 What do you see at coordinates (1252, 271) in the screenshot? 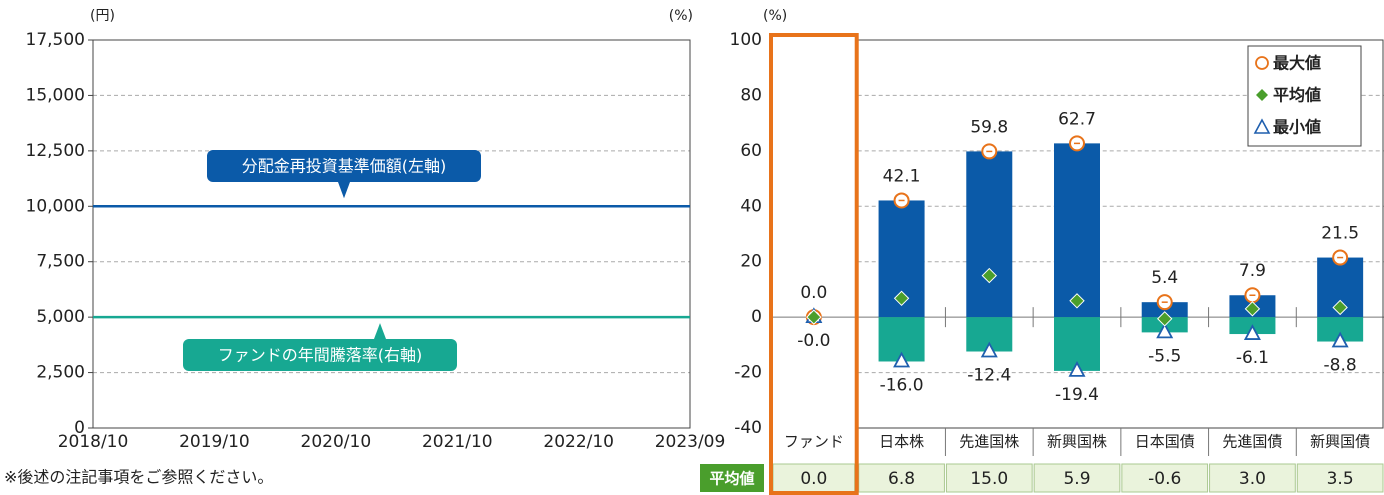
I see `max-value-label: 7.9` at bounding box center [1252, 271].